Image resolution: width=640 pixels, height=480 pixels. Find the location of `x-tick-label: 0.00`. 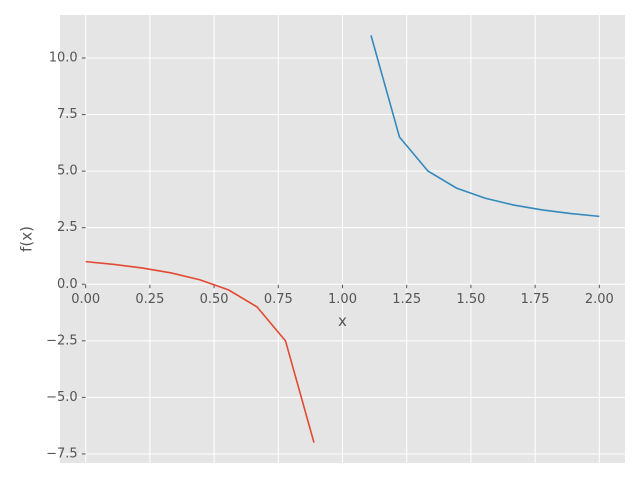

x-tick-label: 0.00 is located at coordinates (85, 299).